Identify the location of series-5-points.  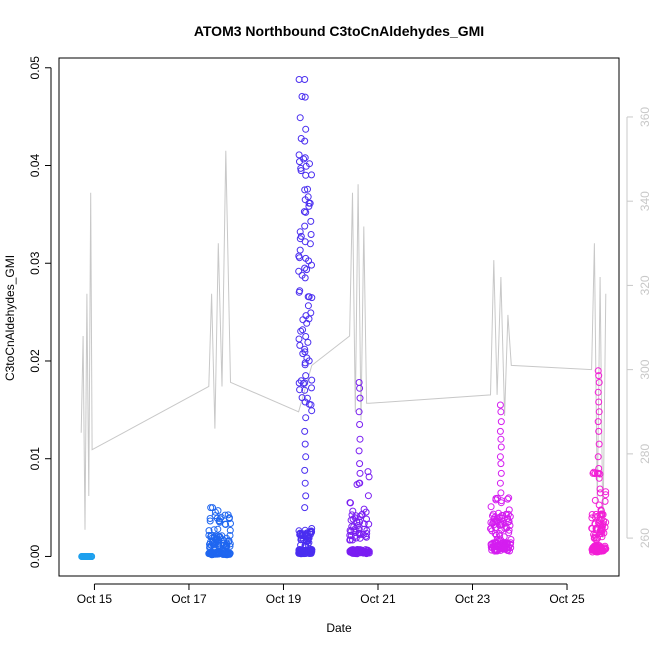
(501, 478).